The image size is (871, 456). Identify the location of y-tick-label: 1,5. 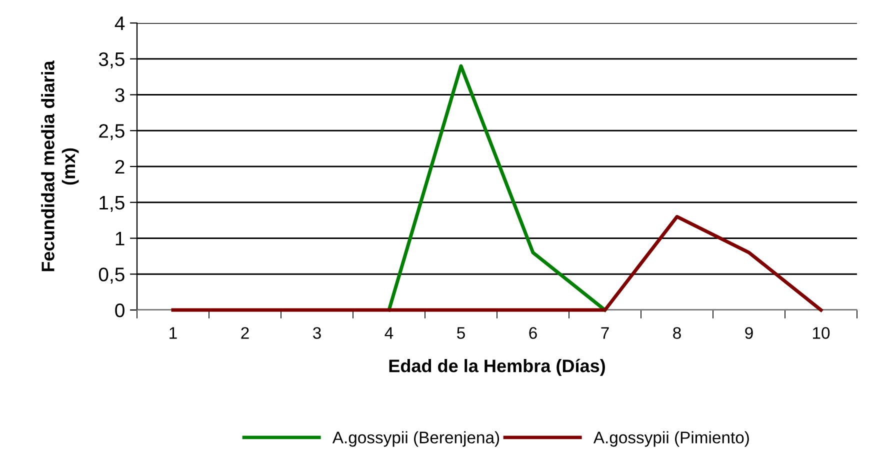
(112, 204).